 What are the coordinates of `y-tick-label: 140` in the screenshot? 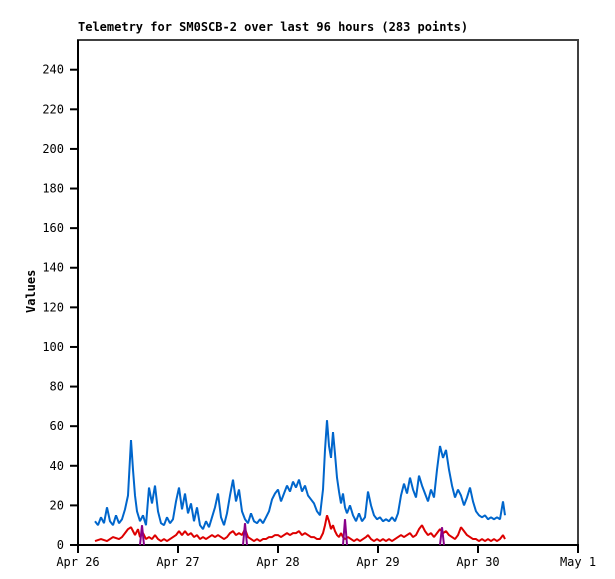 It's located at (53, 268).